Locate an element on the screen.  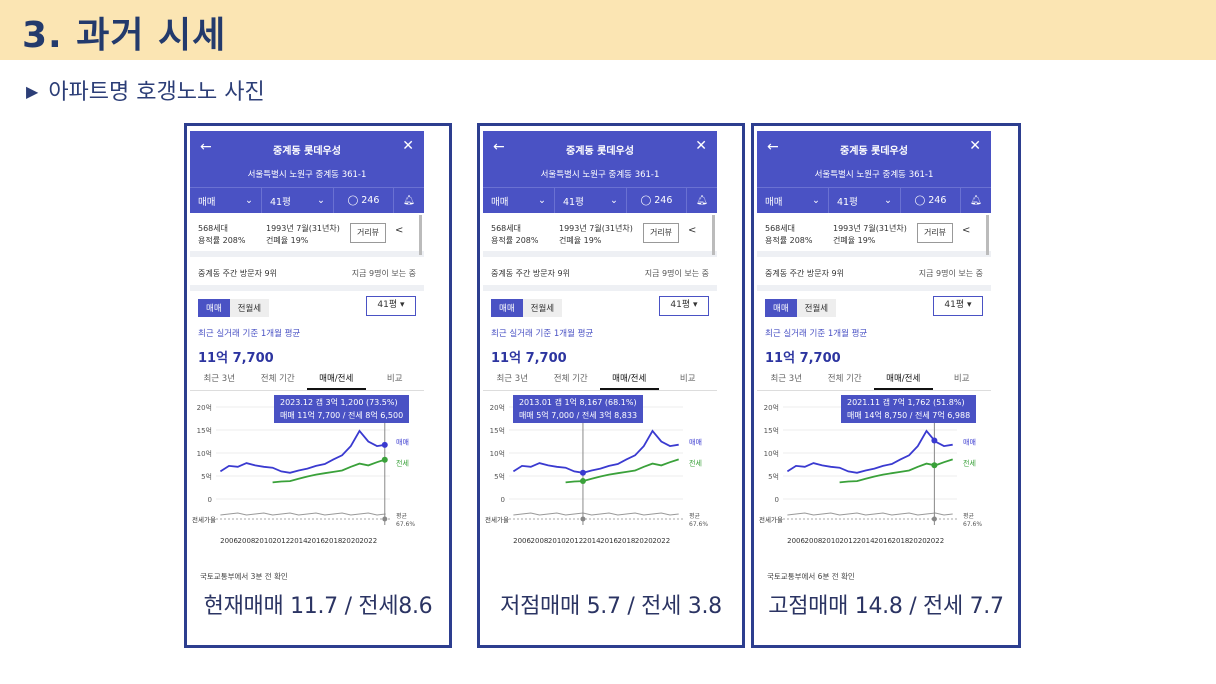
filter-bar: 매매 ⌄ 41평 ⌄ ◯ 246 🔔︎ is located at coordinates (874, 200).